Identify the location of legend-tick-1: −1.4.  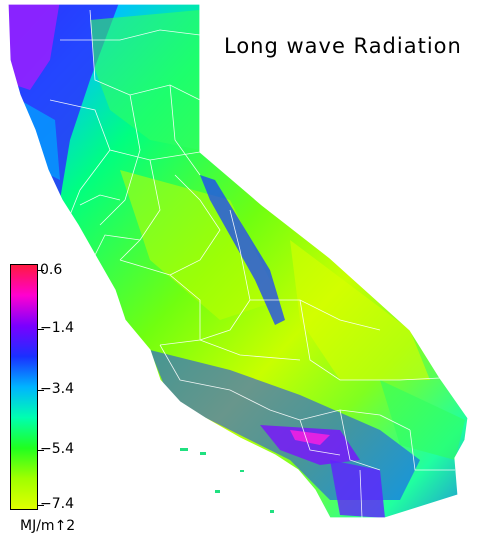
(57, 328).